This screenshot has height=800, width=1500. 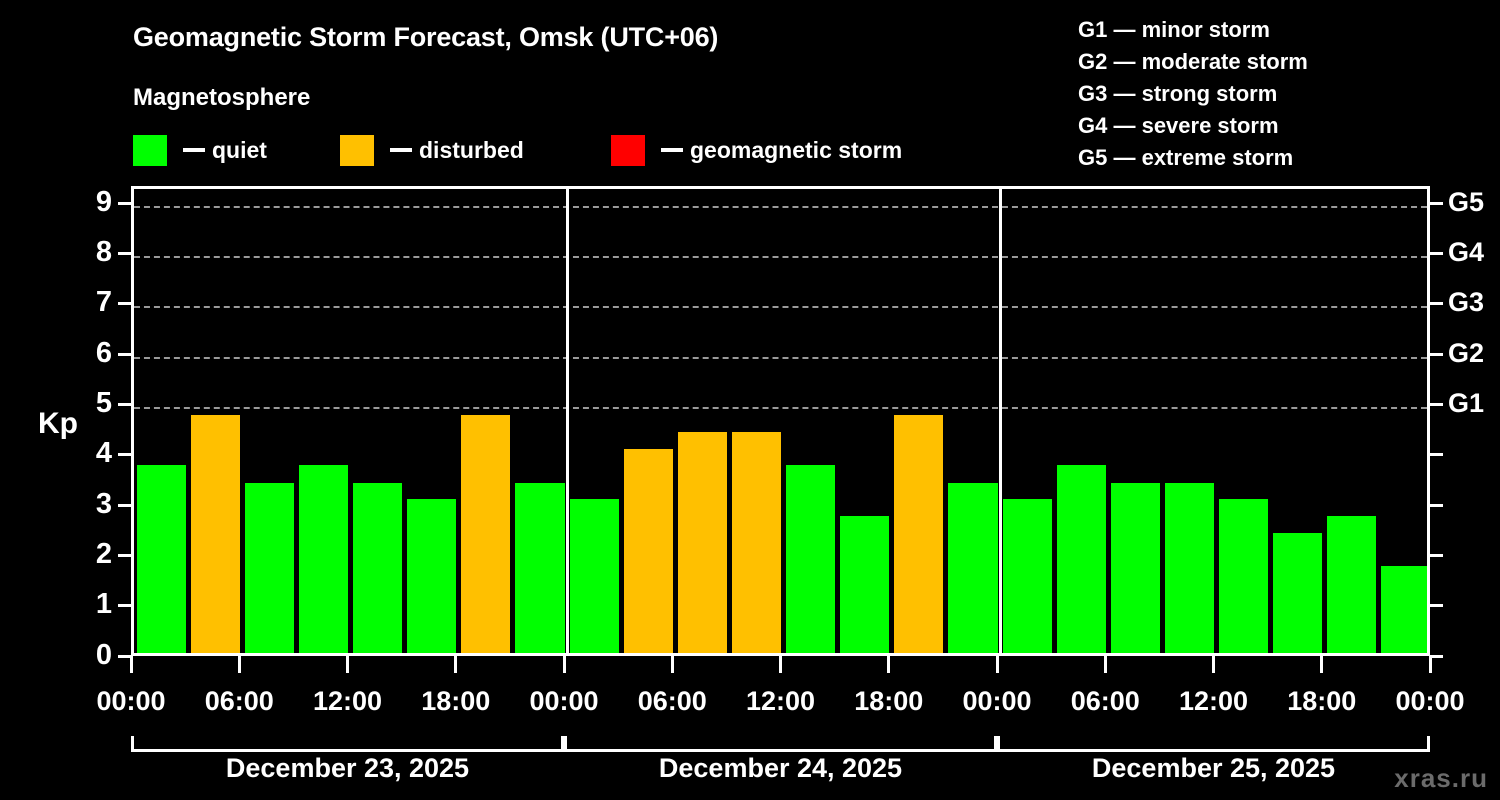 I want to click on g-axis-label-g1: G1, so click(x=1466, y=403).